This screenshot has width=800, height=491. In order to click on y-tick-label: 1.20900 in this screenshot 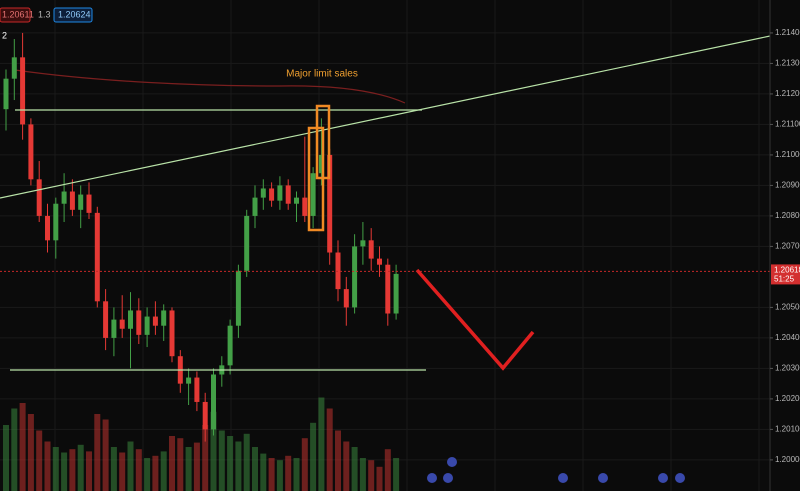, I will do `click(787, 185)`.